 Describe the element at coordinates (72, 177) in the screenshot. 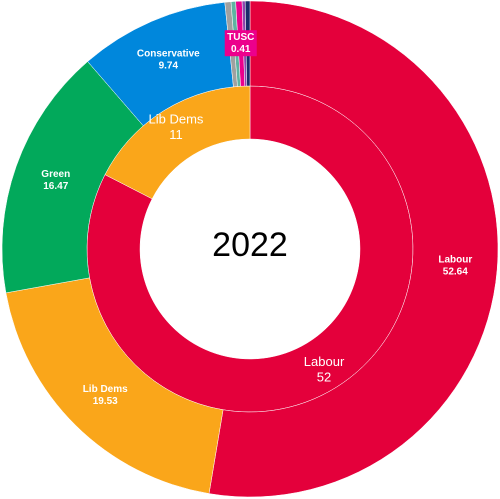

I see `slice` at that location.